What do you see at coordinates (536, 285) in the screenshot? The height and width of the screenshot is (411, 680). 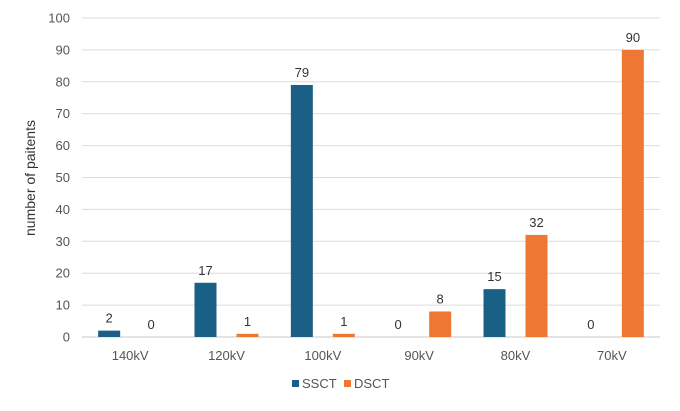 I see `bar-dsct-80kv` at bounding box center [536, 285].